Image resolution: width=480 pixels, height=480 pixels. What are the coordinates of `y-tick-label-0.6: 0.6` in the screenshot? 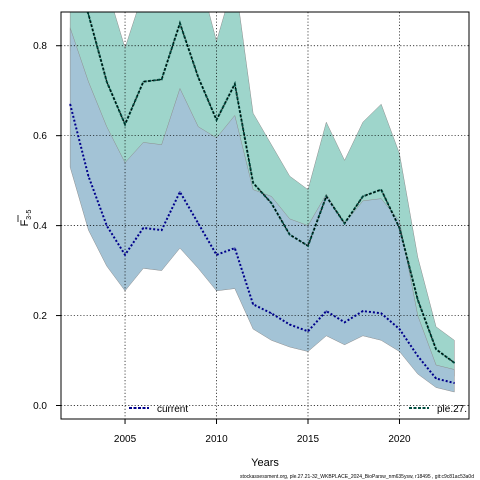 It's located at (40, 136).